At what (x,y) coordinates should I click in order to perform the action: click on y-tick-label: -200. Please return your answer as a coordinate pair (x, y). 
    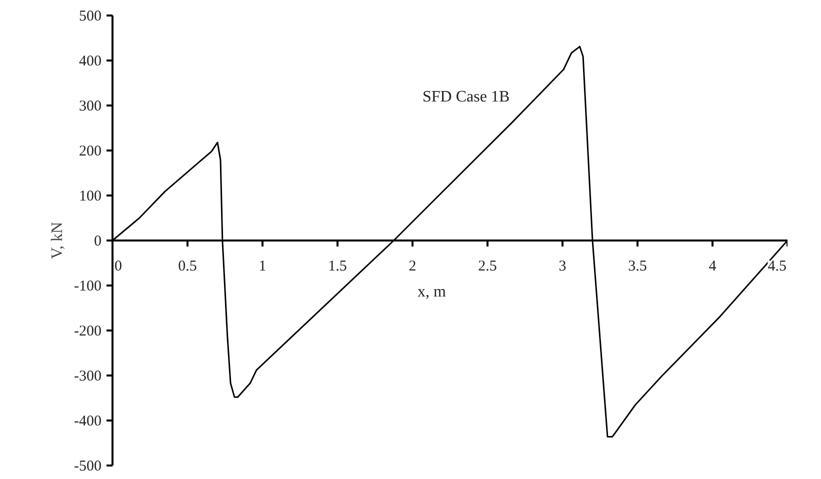
    Looking at the image, I should click on (88, 332).